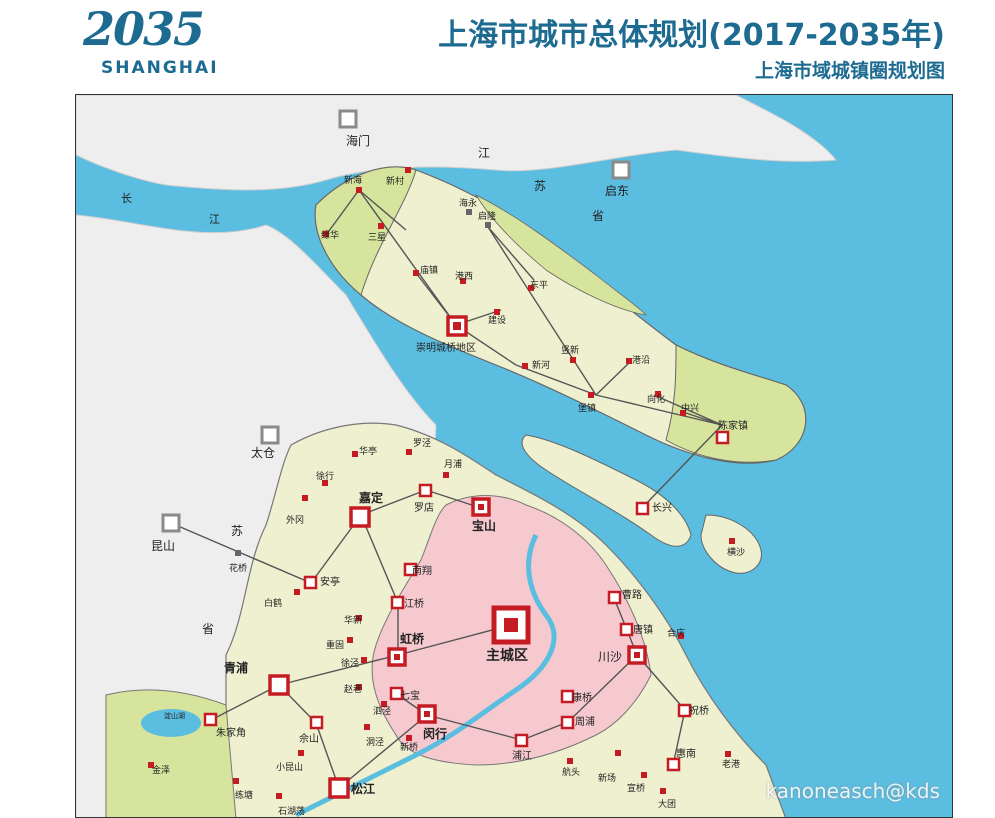  Describe the element at coordinates (208, 629) in the screenshot. I see `province-label-sheng-2: 省` at that location.